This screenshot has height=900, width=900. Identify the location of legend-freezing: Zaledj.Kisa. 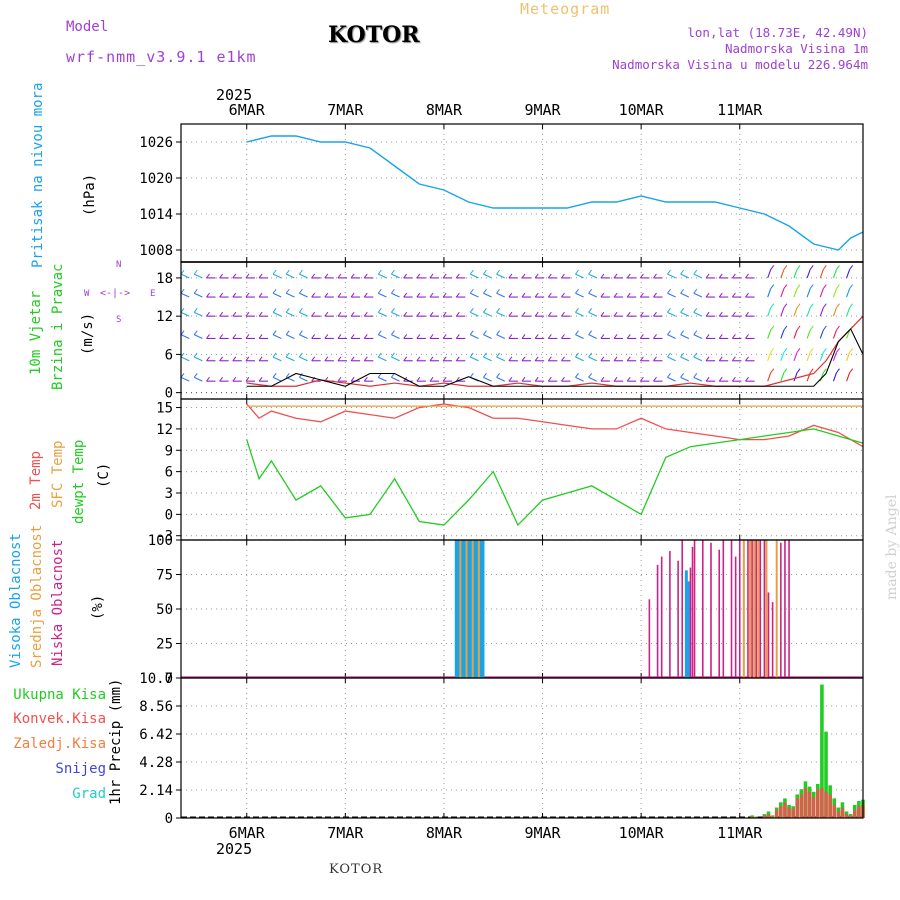
(59, 744).